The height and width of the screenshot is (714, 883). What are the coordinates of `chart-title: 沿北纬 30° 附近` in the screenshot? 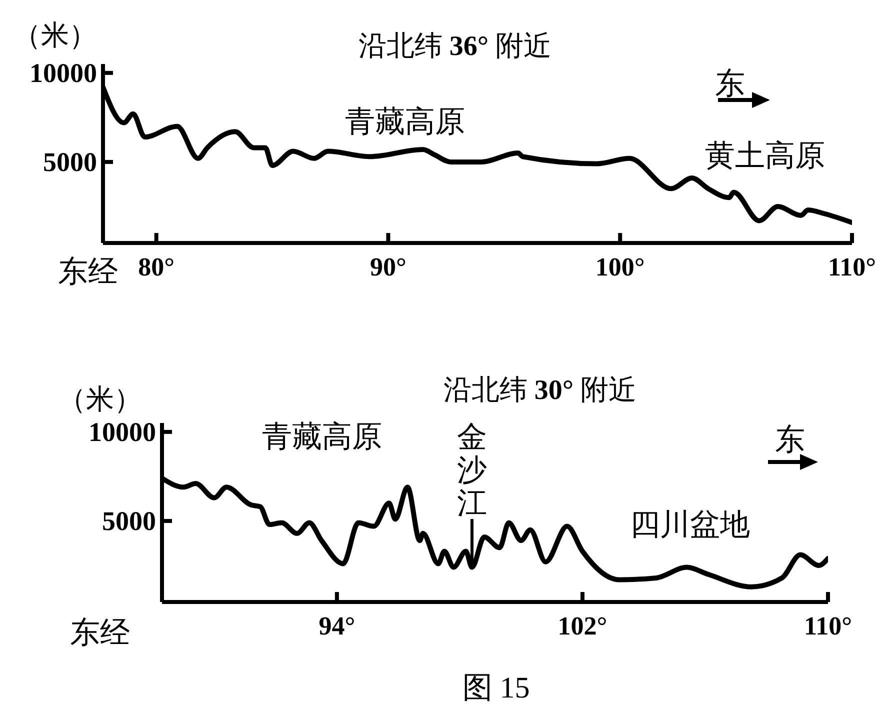 It's located at (540, 390).